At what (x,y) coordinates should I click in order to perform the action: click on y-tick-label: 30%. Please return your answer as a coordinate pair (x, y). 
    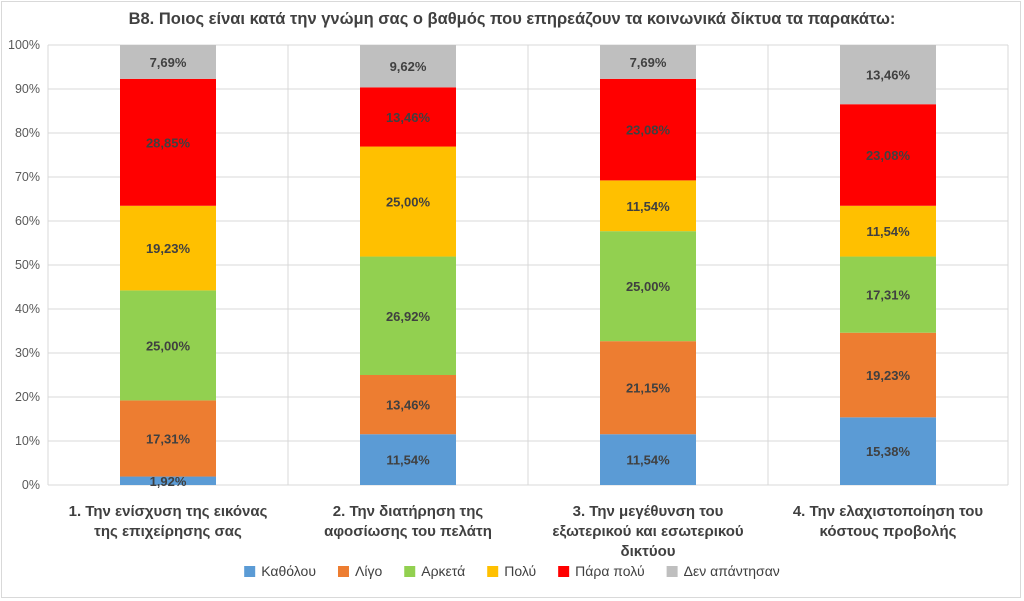
    Looking at the image, I should click on (27, 353).